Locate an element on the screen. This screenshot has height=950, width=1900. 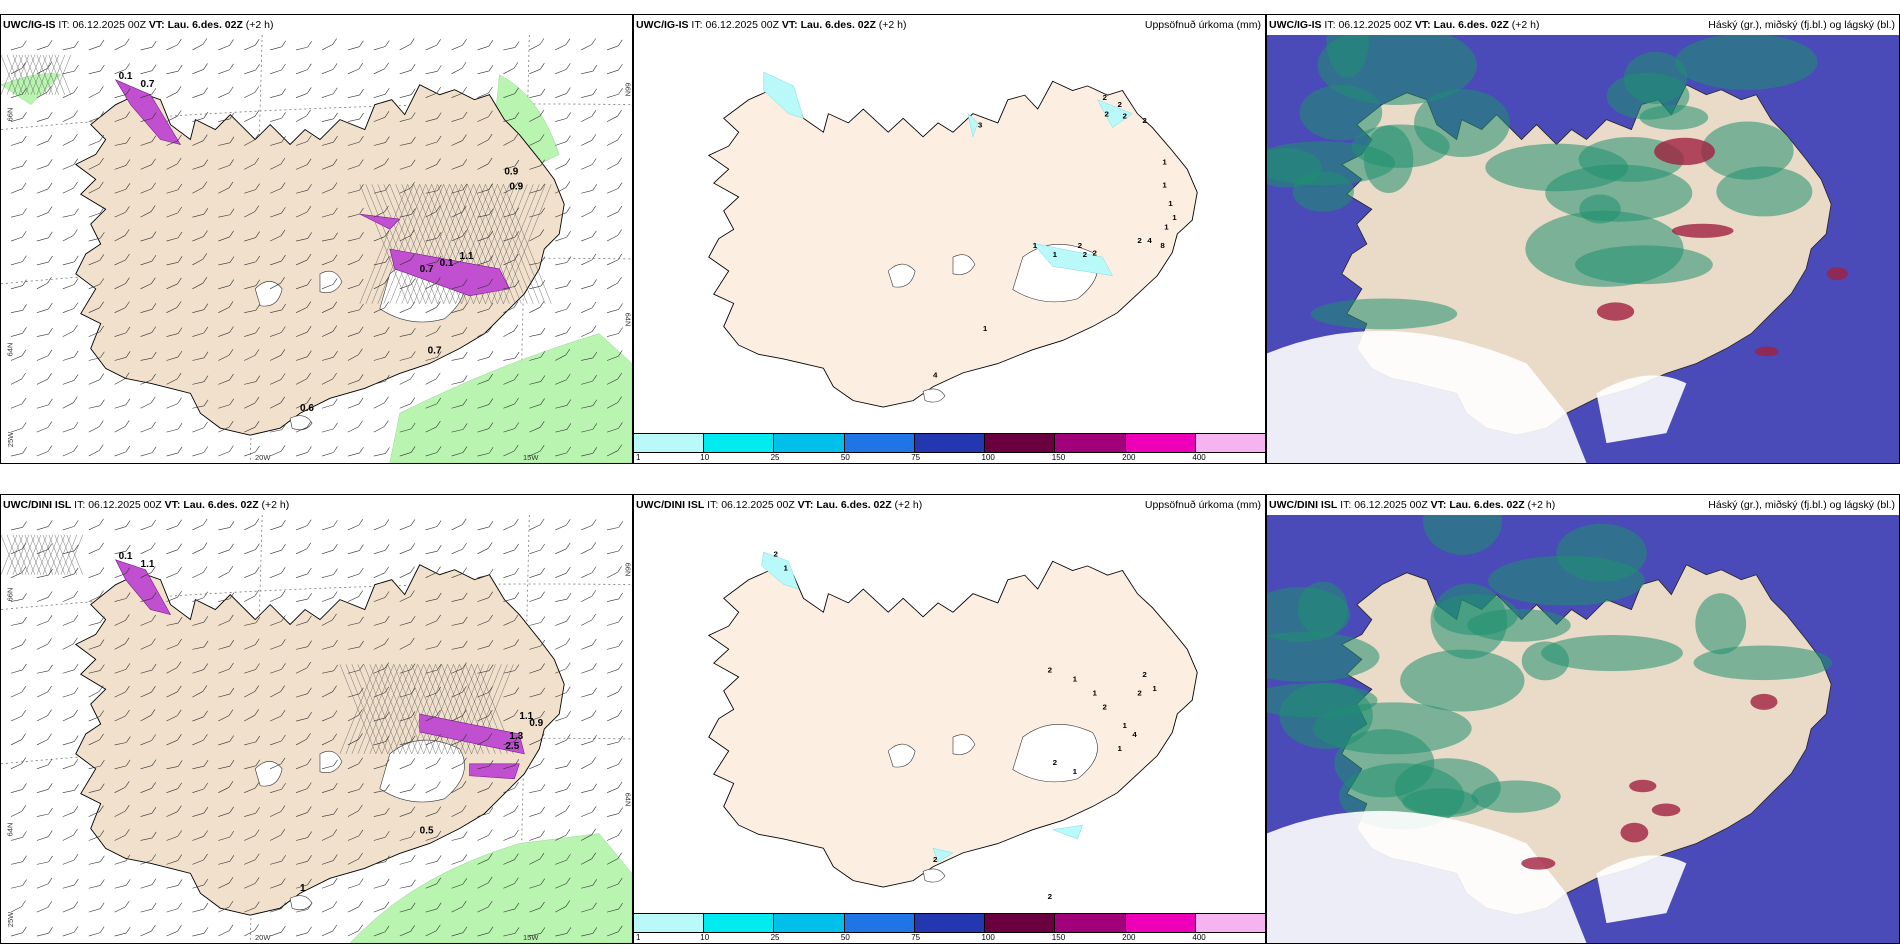
map-area is located at coordinates (1583, 729).